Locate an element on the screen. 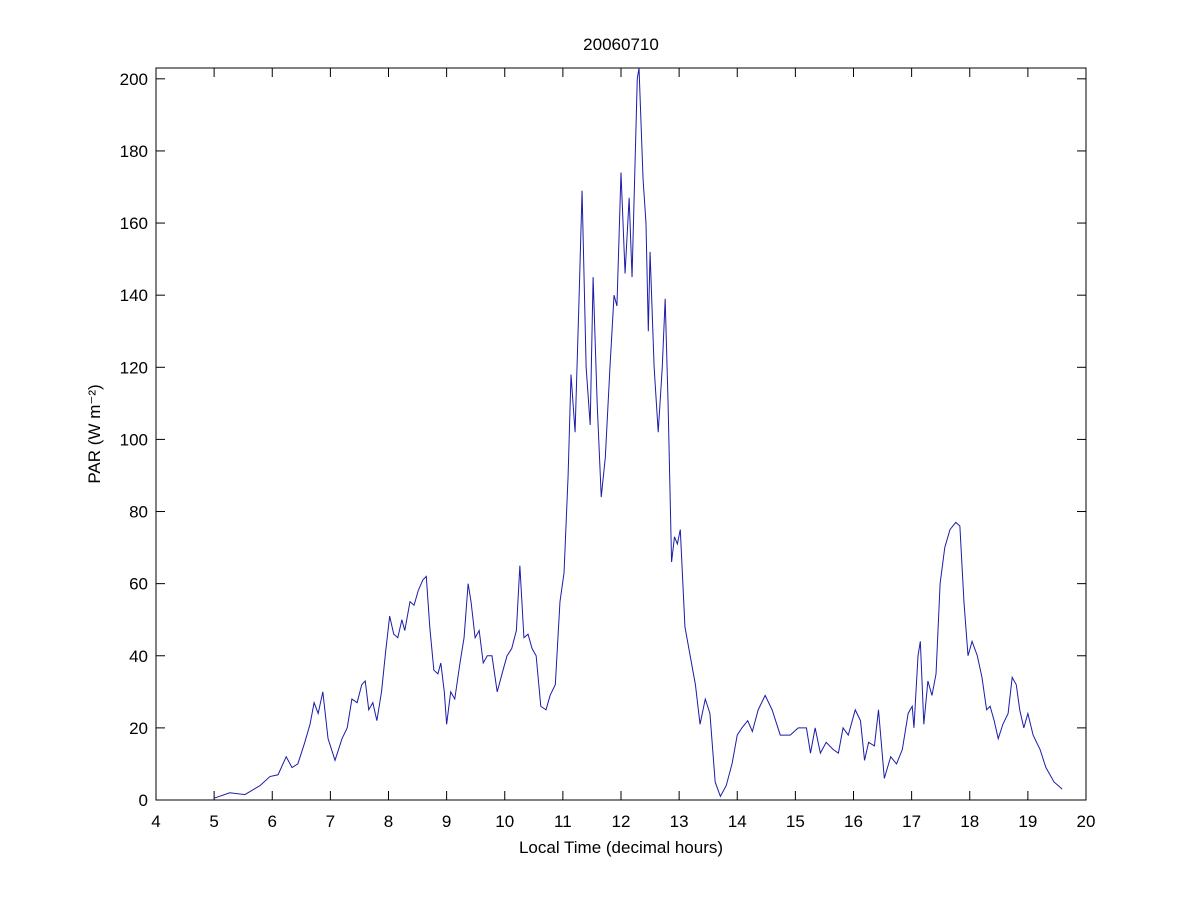 This screenshot has height=900, width=1200. x-tick-label: 7 is located at coordinates (330, 821).